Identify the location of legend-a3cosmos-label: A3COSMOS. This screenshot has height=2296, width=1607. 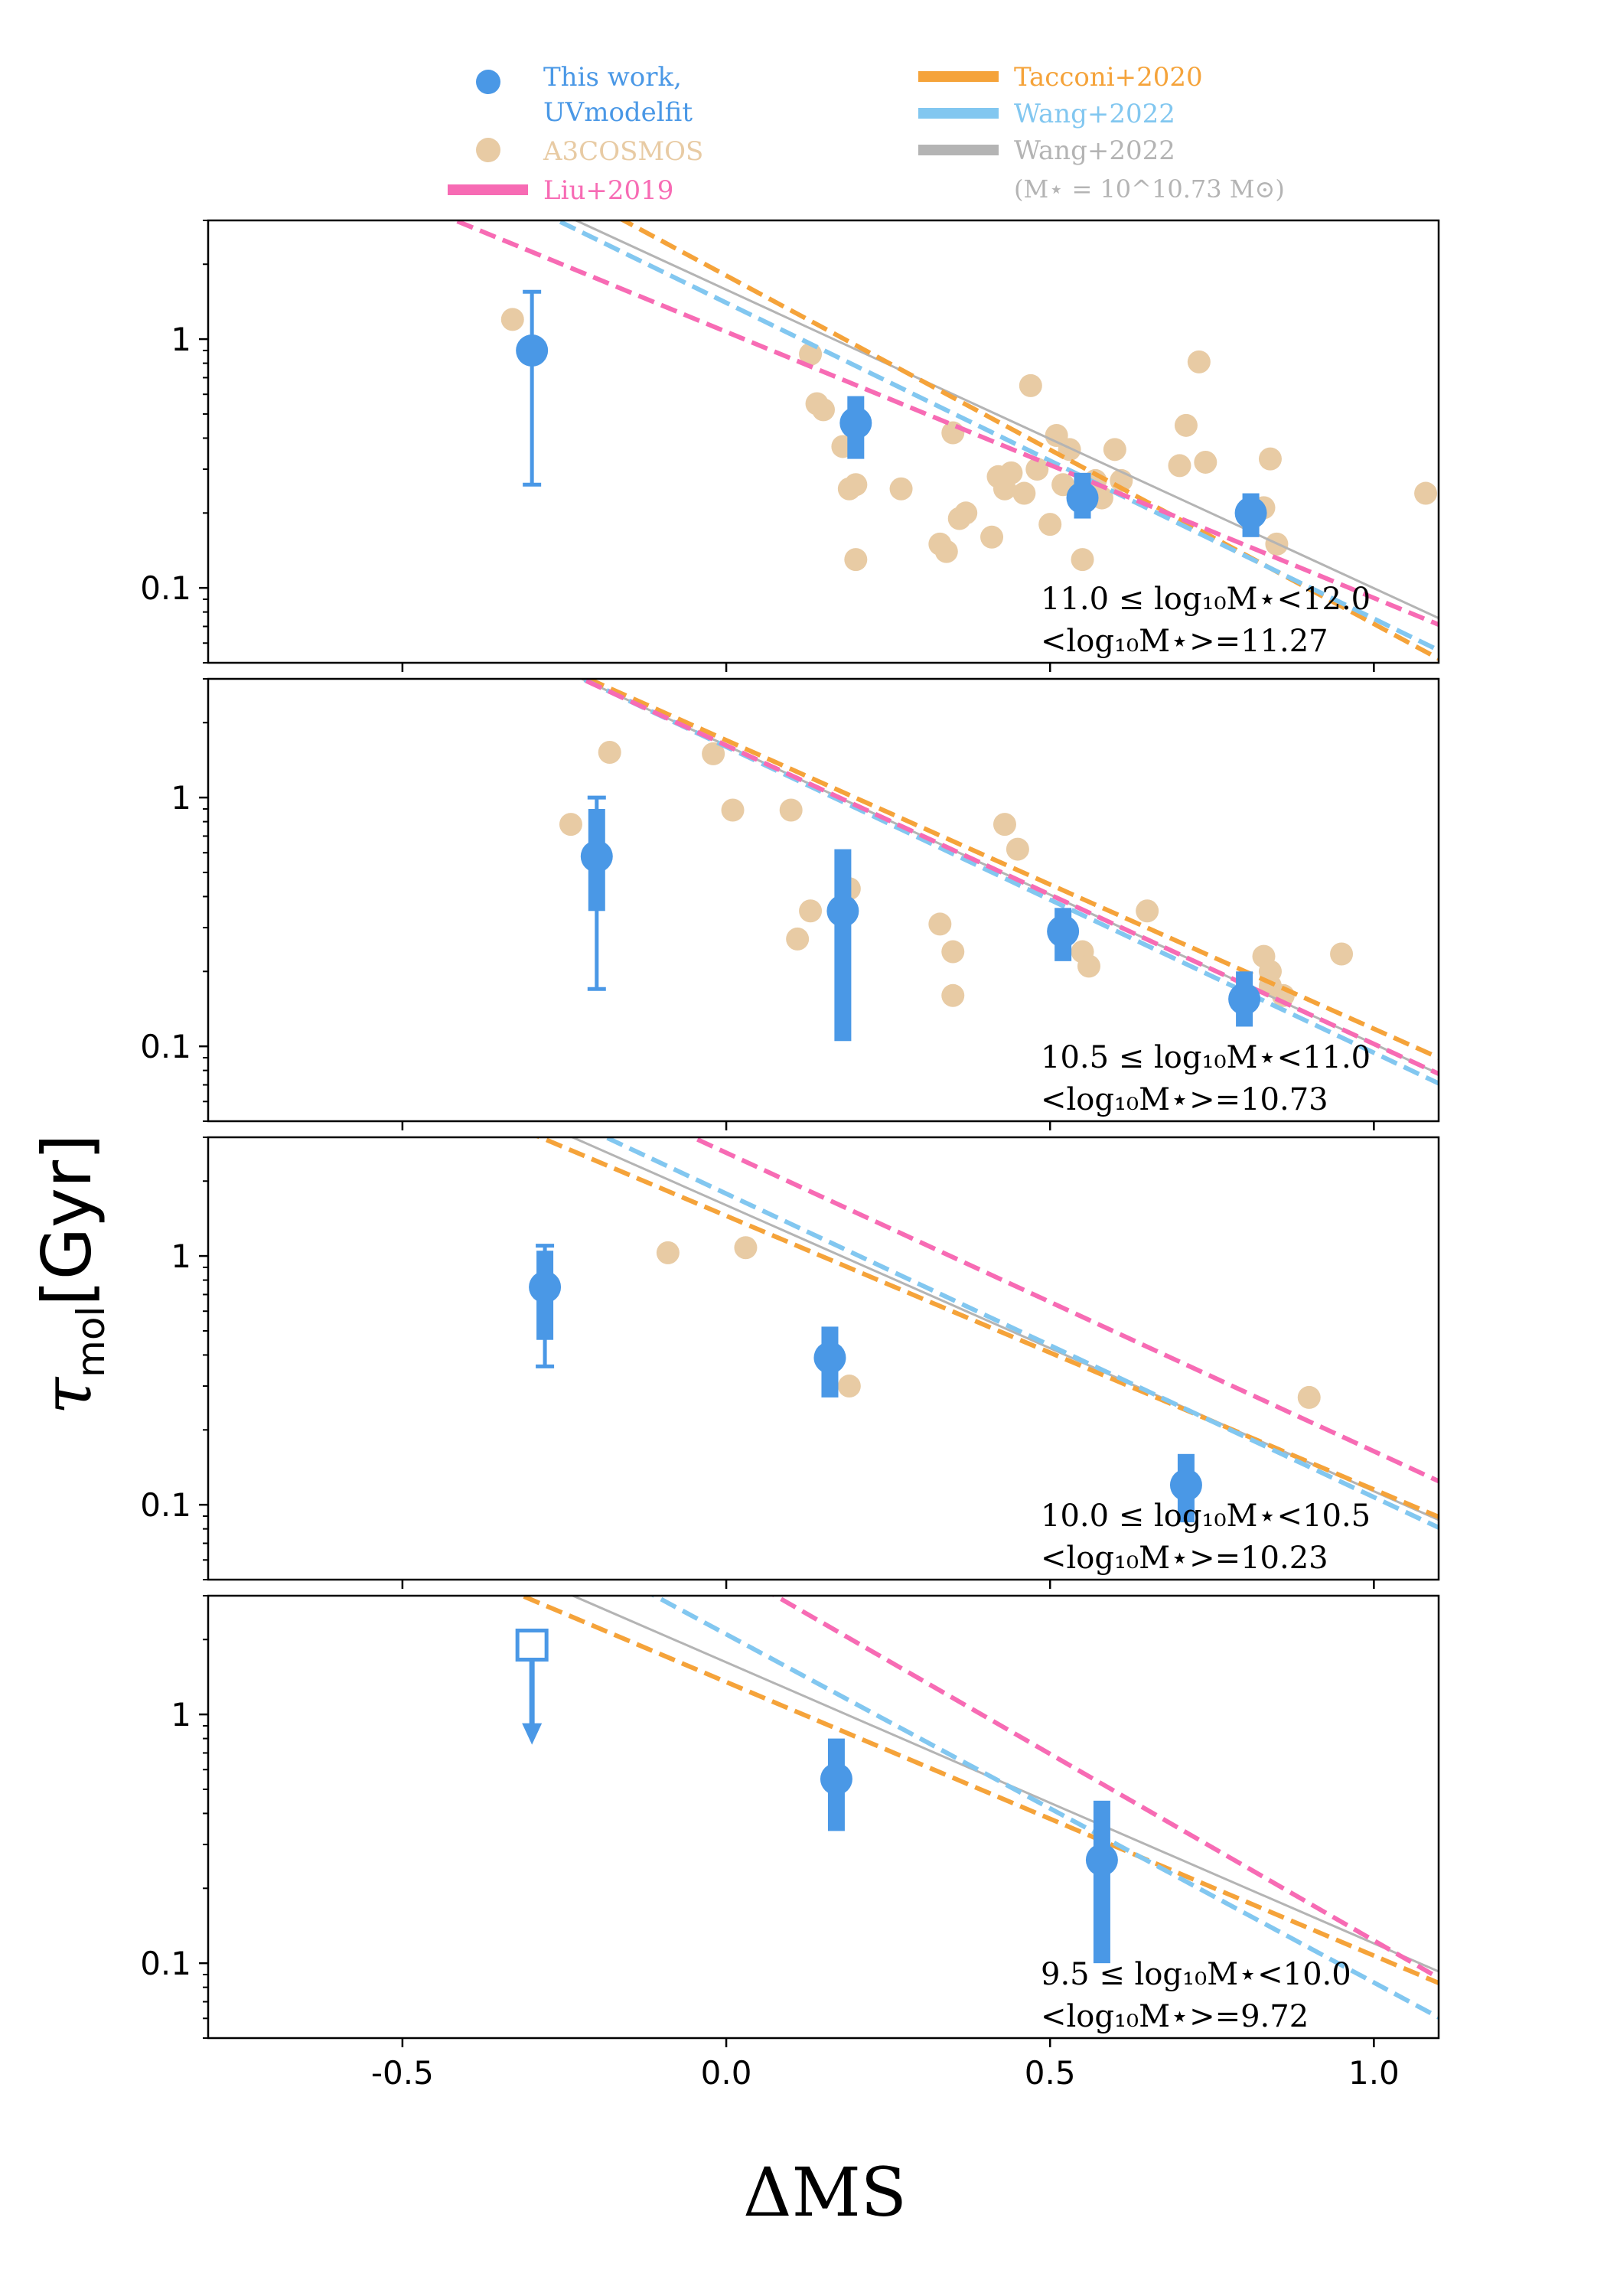
(623, 151).